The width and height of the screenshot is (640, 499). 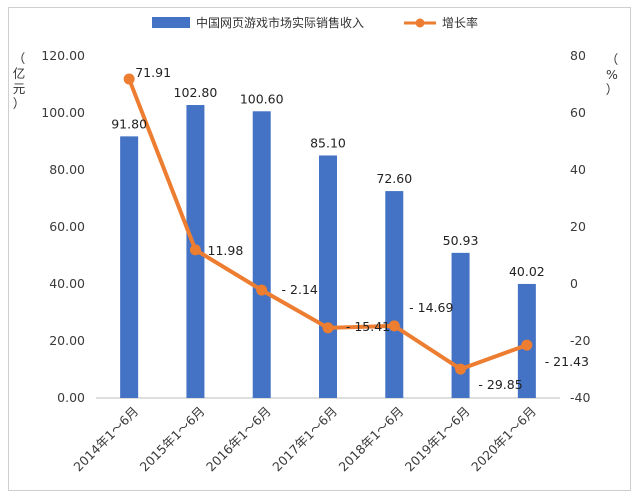 I want to click on legend-bar-label: 中国网页游戏市场实际销售收入, so click(x=280, y=22).